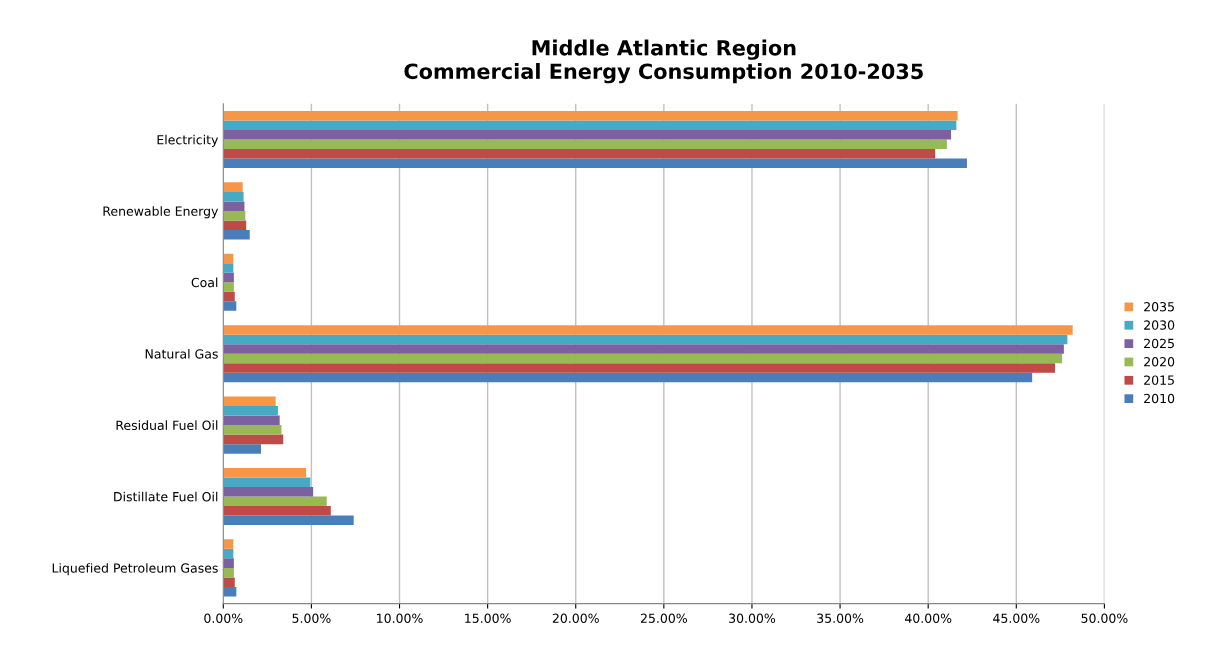 This screenshot has height=649, width=1207. I want to click on y-tick-label: Electricity, so click(188, 140).